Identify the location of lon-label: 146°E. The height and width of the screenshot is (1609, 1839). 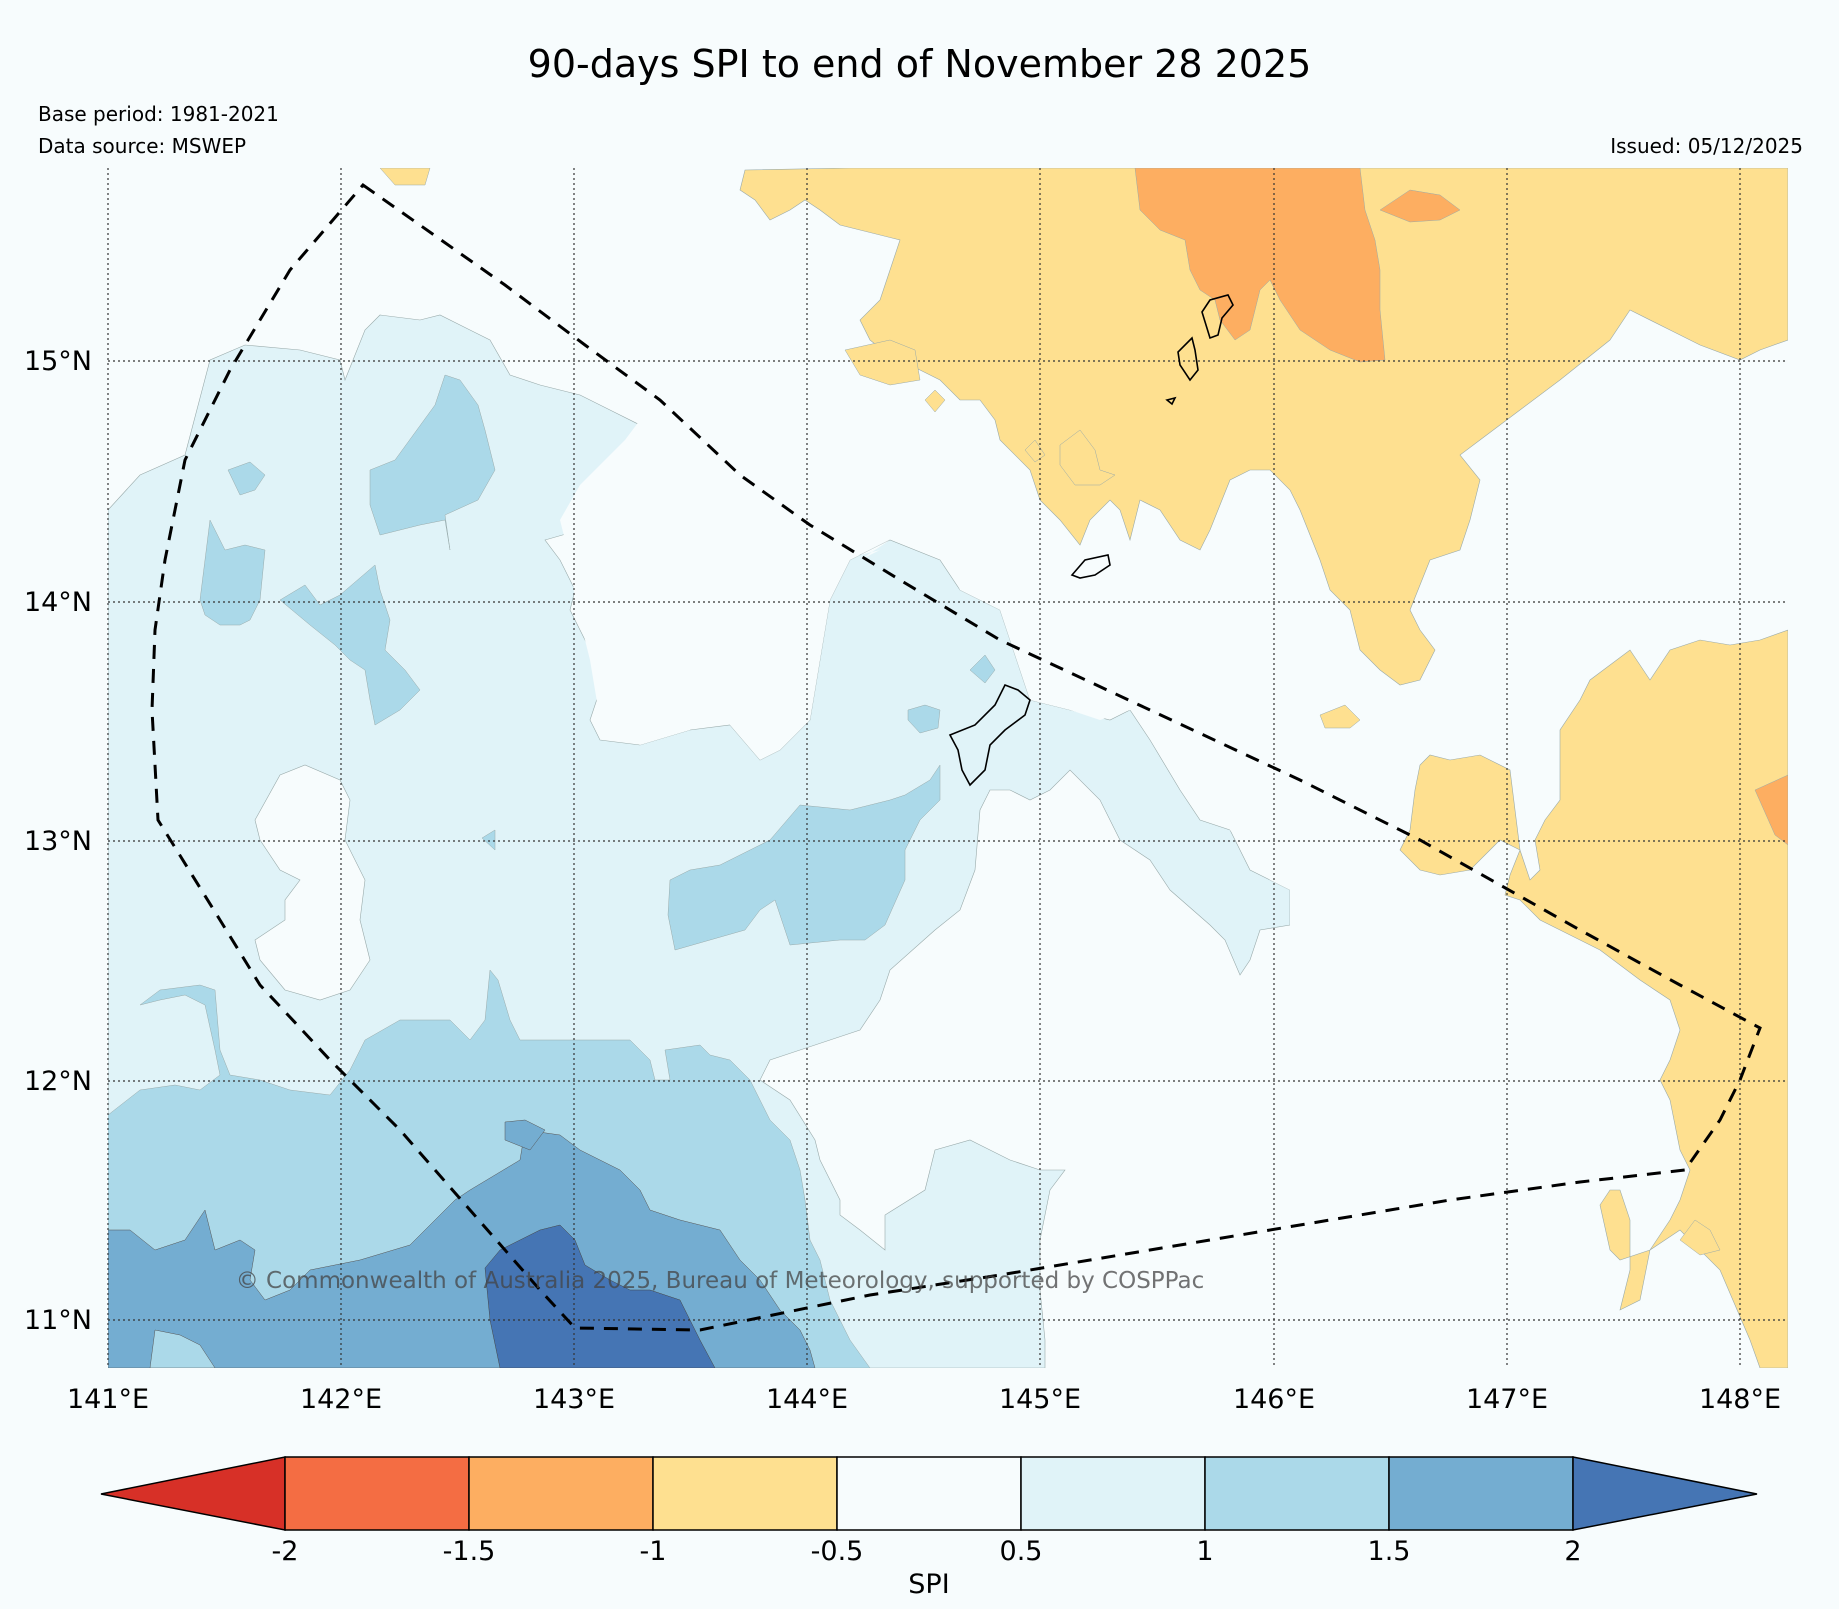
(1274, 1399).